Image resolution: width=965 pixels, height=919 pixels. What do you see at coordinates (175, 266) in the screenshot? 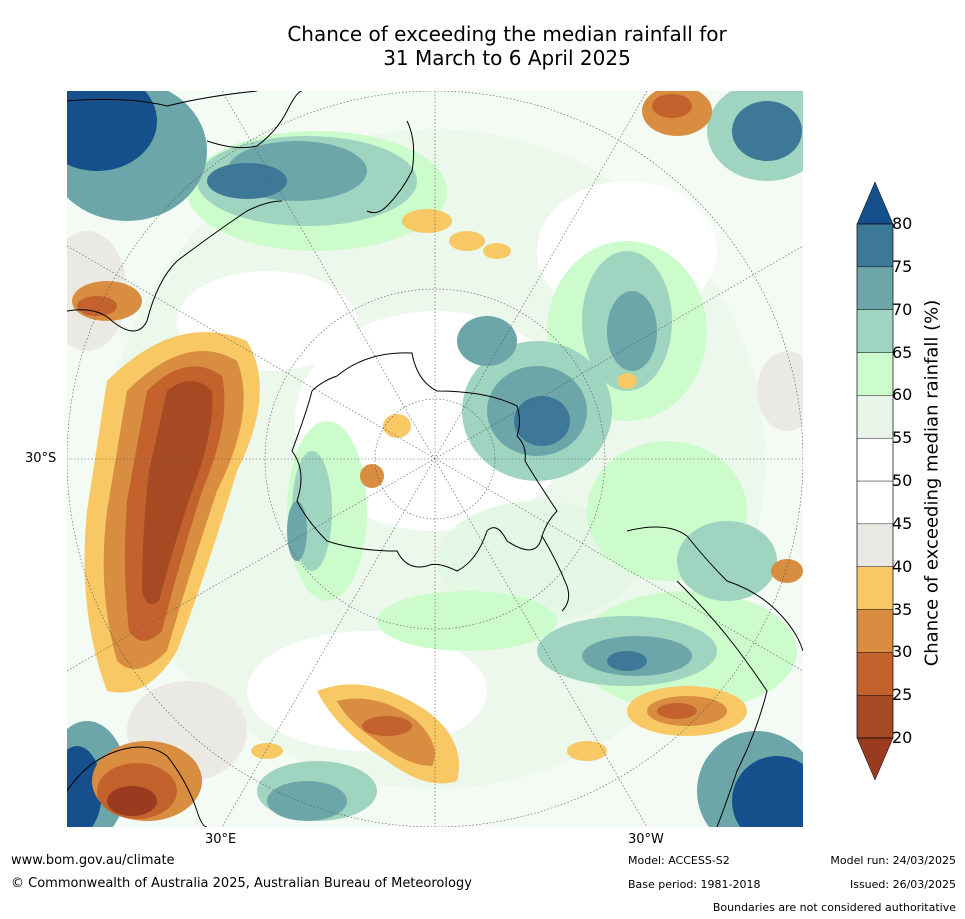
I see `africa-coast` at bounding box center [175, 266].